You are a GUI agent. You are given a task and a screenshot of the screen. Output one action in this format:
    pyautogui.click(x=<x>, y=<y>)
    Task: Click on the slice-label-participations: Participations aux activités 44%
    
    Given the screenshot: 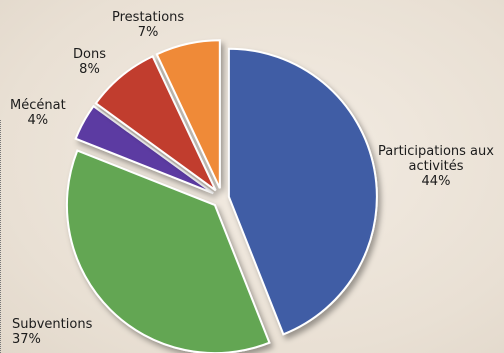 What is the action you would take?
    pyautogui.click(x=436, y=166)
    